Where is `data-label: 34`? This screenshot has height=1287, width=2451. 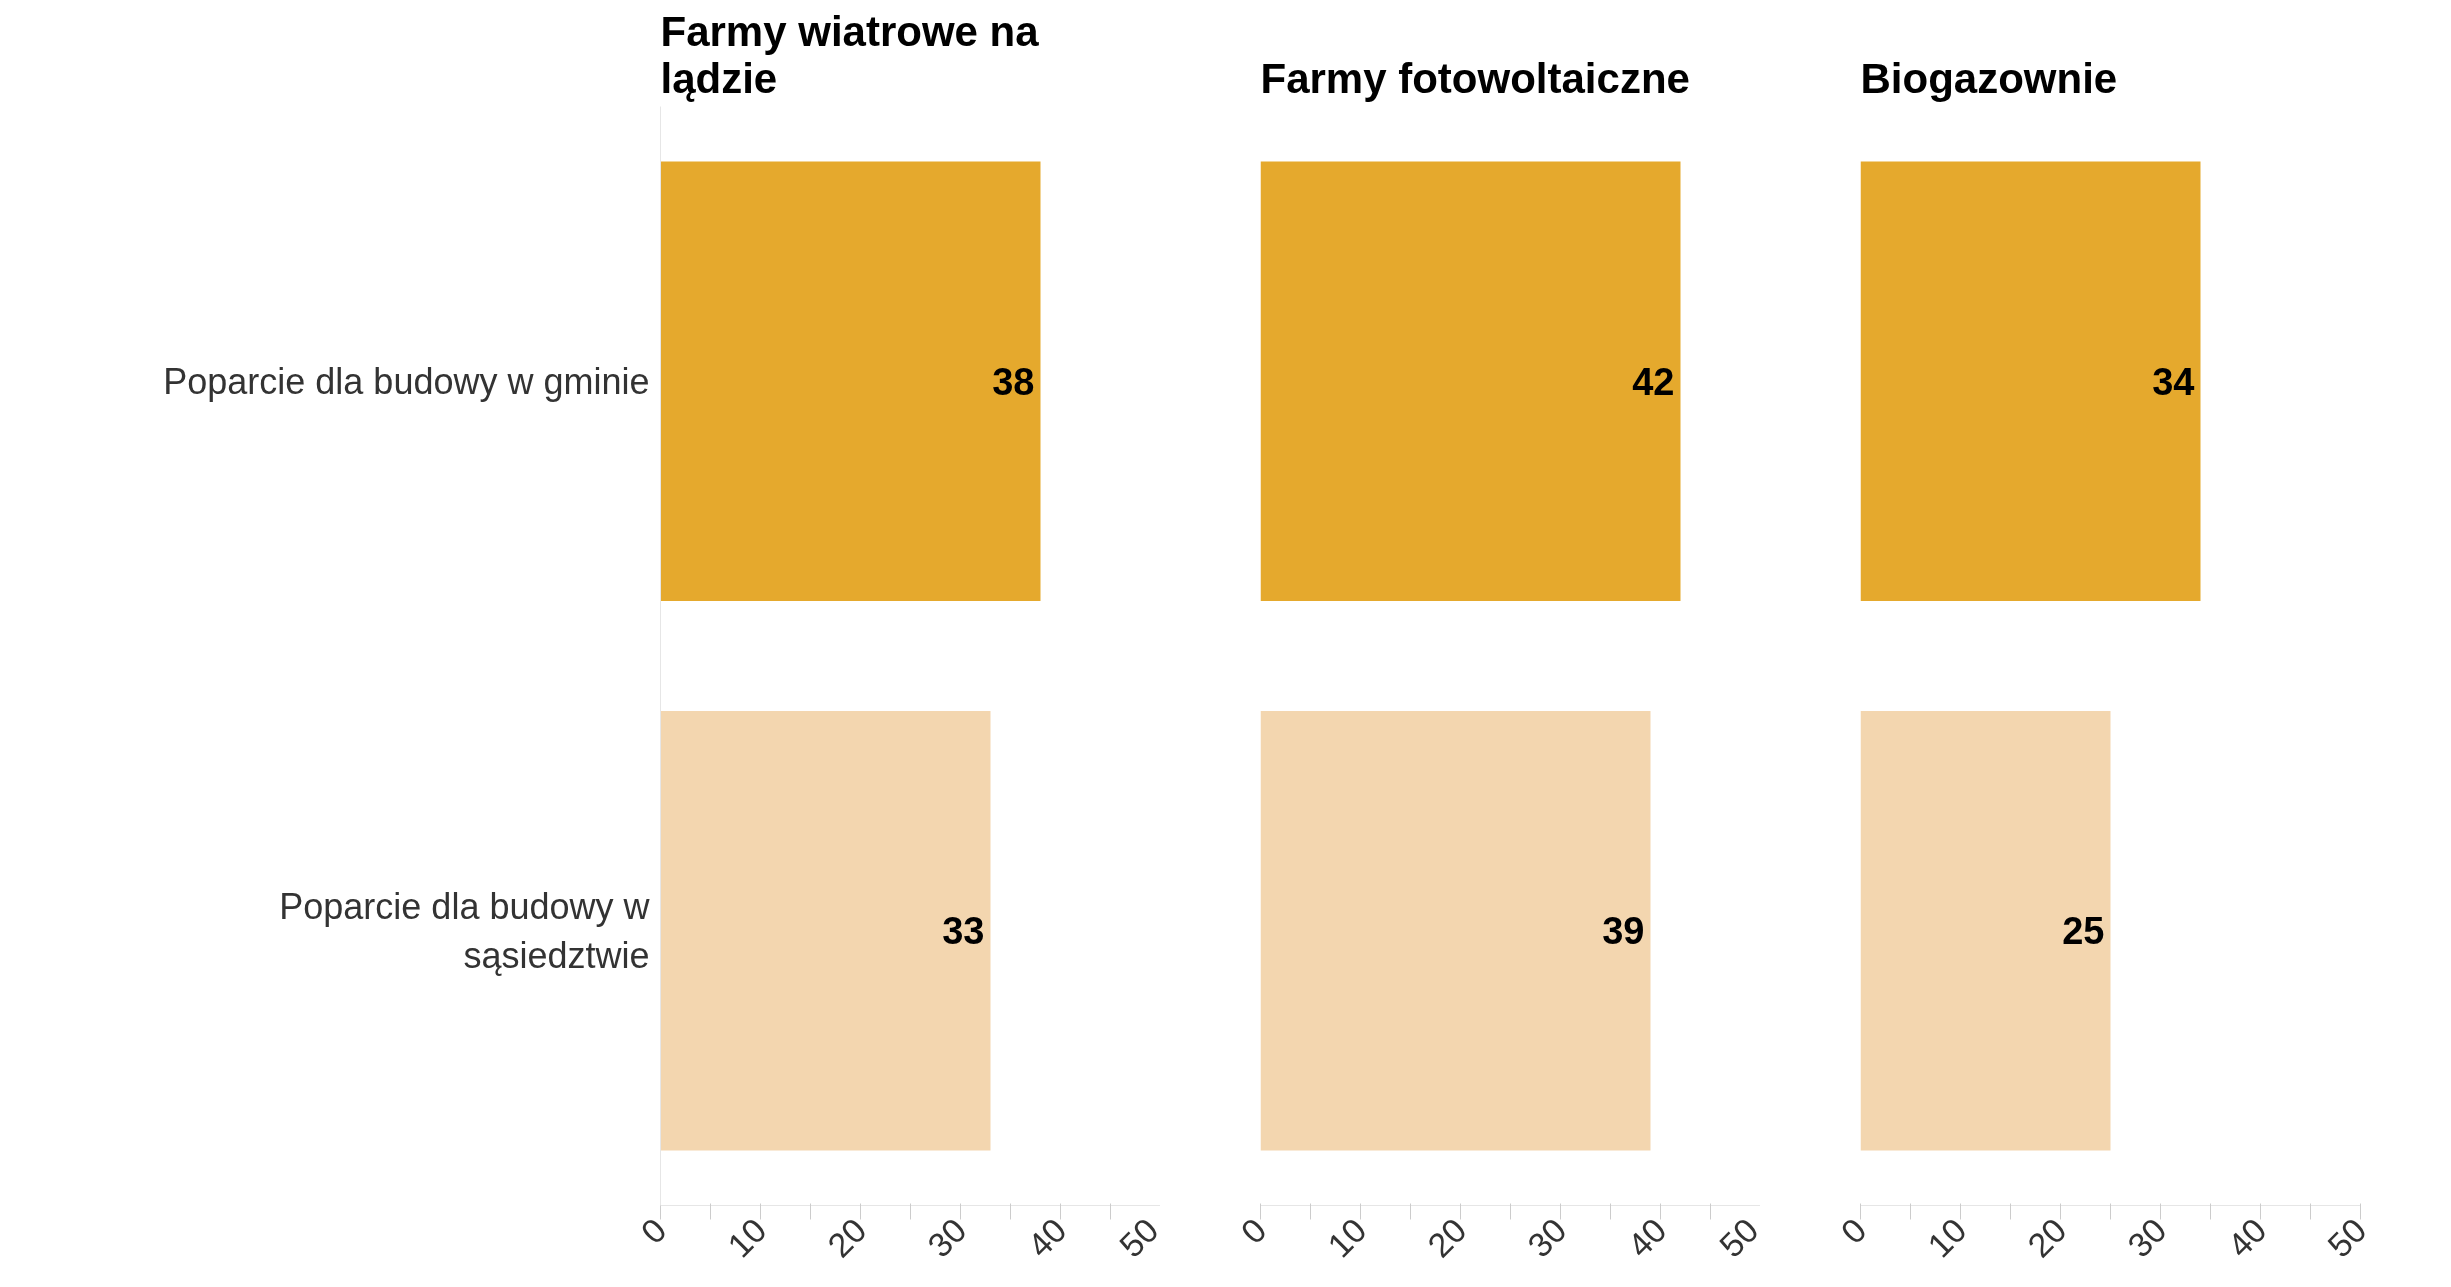
data-label: 34 is located at coordinates (2173, 381).